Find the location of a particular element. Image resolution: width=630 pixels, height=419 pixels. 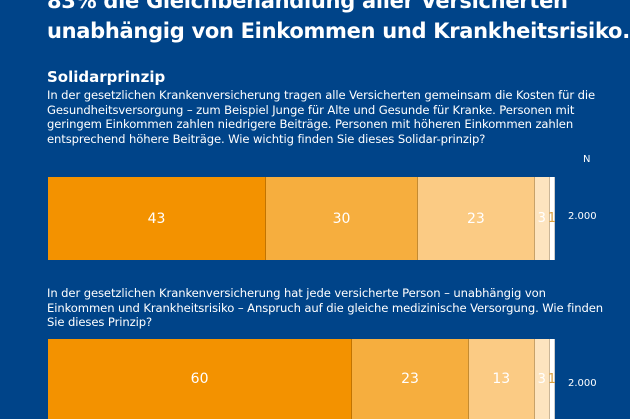

data-label: 13 is located at coordinates (501, 379).